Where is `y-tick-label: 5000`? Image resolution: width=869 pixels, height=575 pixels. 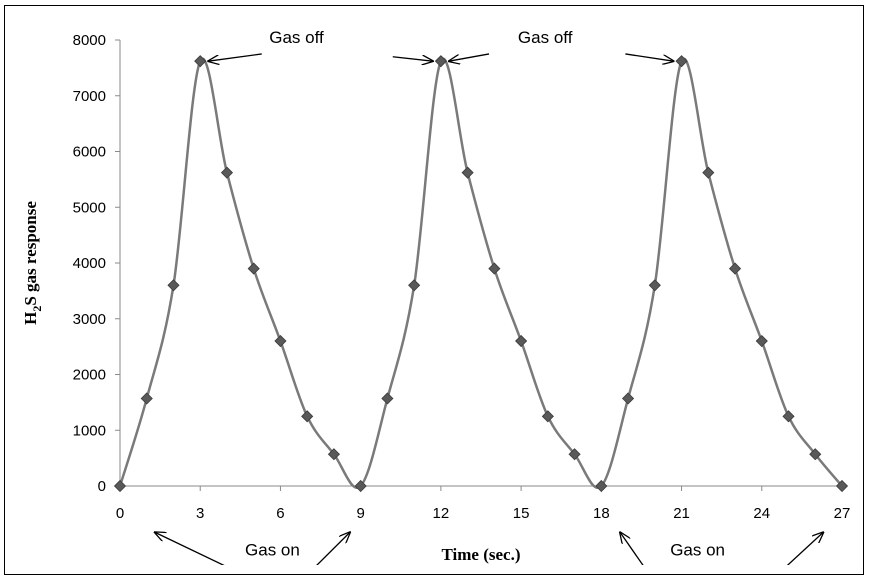 y-tick-label: 5000 is located at coordinates (89, 207).